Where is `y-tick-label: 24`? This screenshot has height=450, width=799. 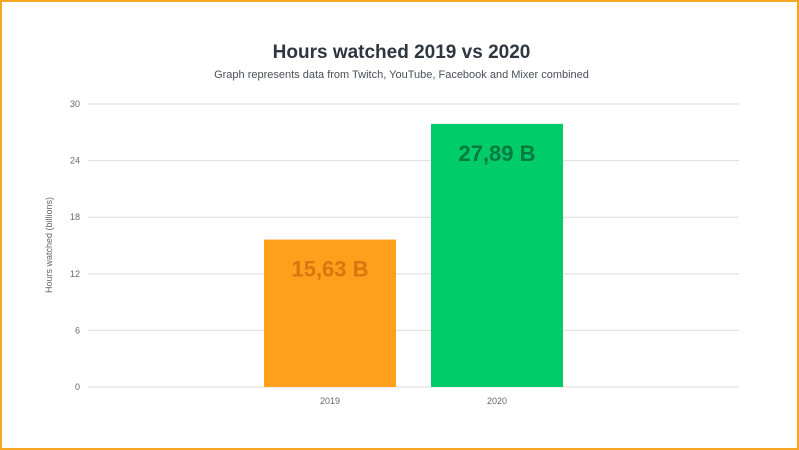
y-tick-label: 24 is located at coordinates (75, 161).